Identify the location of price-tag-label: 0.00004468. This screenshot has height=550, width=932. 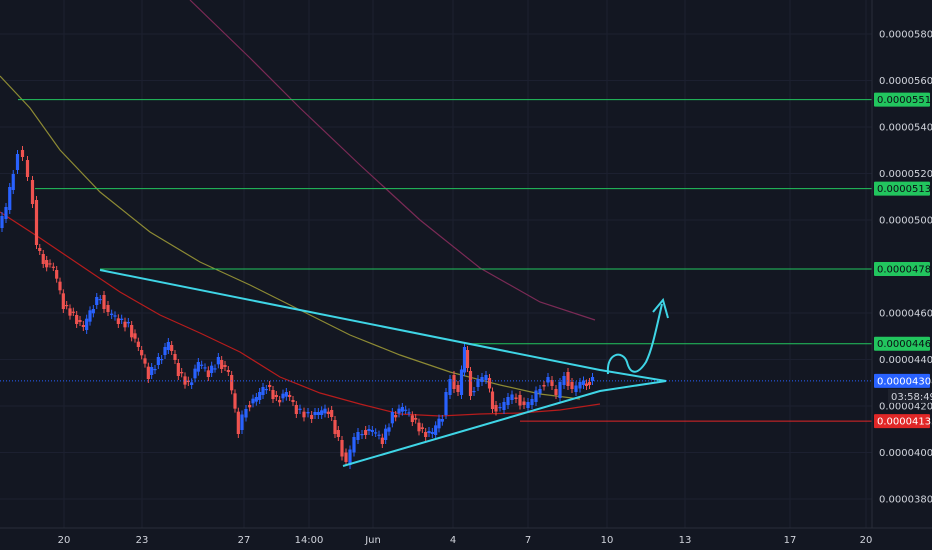
(904, 344).